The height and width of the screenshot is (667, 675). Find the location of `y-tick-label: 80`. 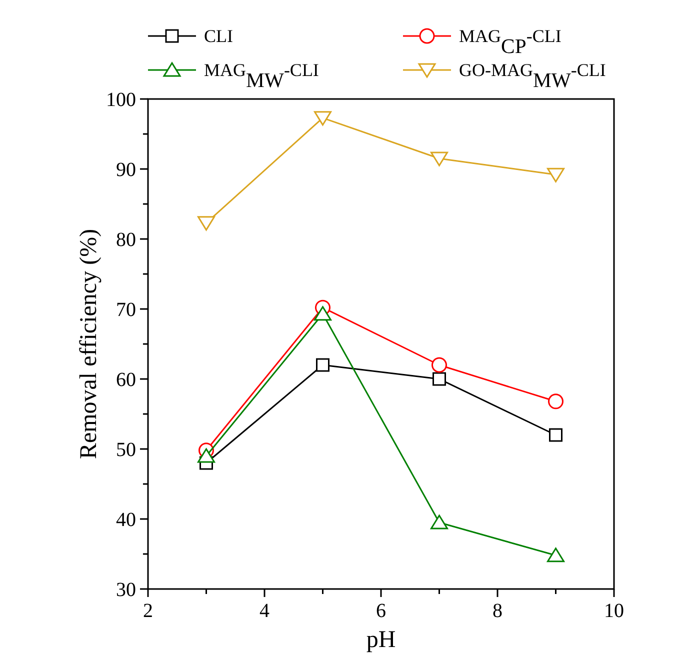

y-tick-label: 80 is located at coordinates (126, 240).